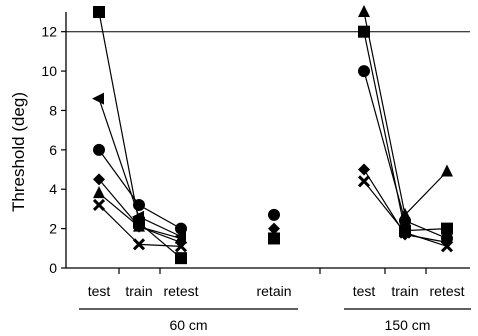 This screenshot has height=336, width=478. I want to click on y-ticks: 0 2 4 6 8 10 12, so click(53, 150).